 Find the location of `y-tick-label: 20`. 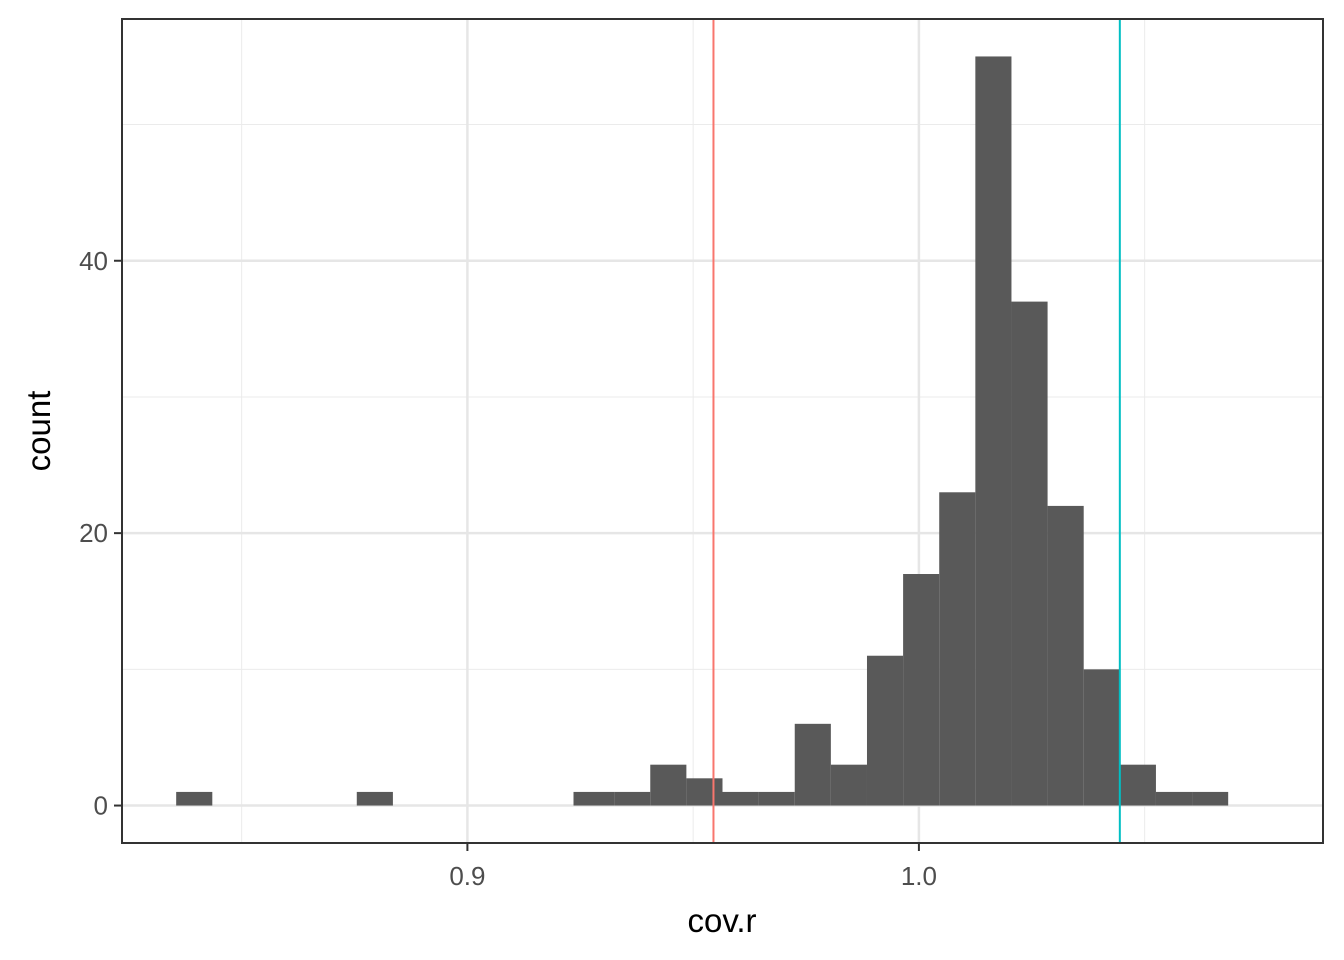

y-tick-label: 20 is located at coordinates (93, 533).